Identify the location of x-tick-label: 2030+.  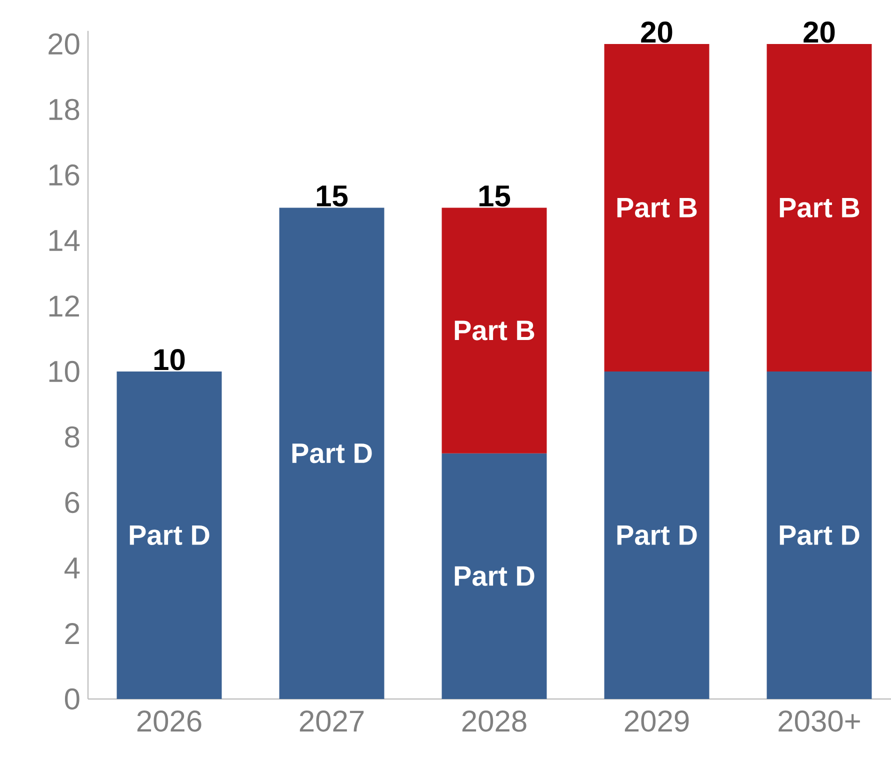
(819, 721).